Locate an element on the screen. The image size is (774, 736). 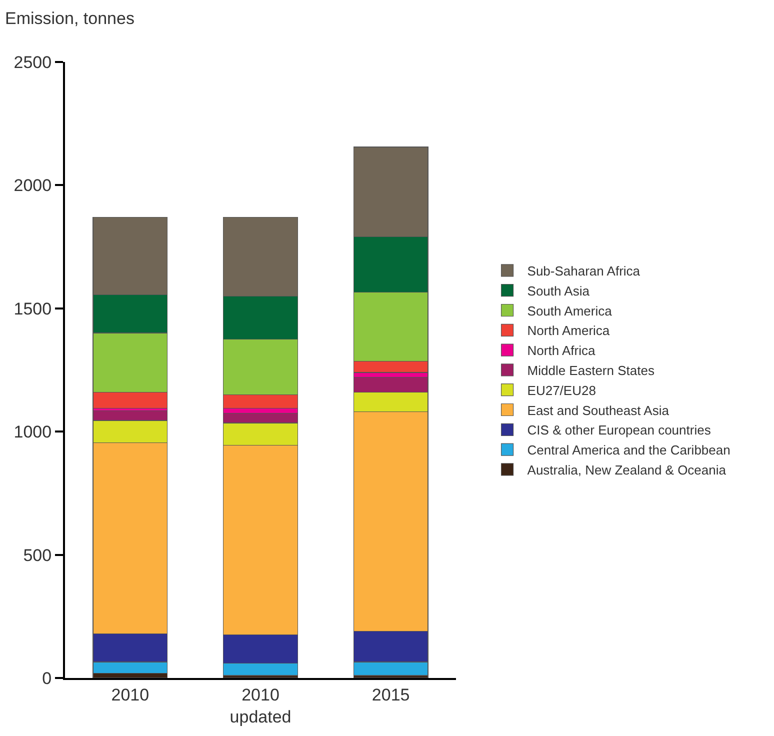
y-tick-label: 0 is located at coordinates (47, 678).